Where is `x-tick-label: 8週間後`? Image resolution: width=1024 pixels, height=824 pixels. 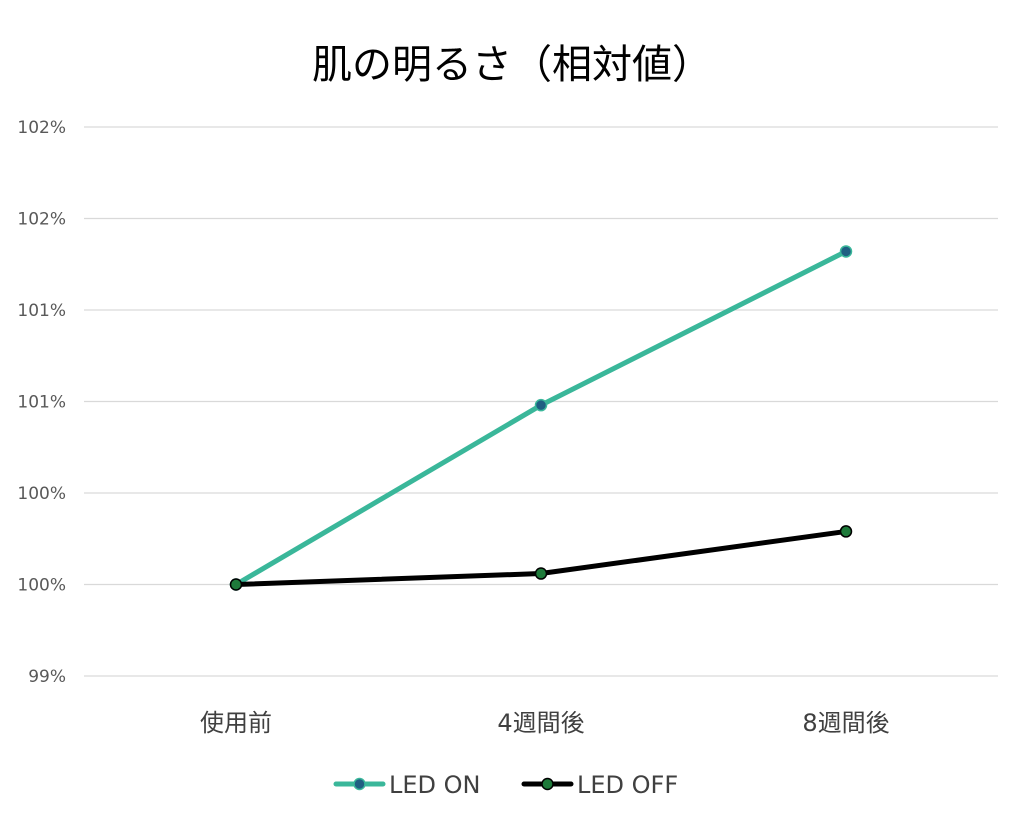 x-tick-label: 8週間後 is located at coordinates (845, 723).